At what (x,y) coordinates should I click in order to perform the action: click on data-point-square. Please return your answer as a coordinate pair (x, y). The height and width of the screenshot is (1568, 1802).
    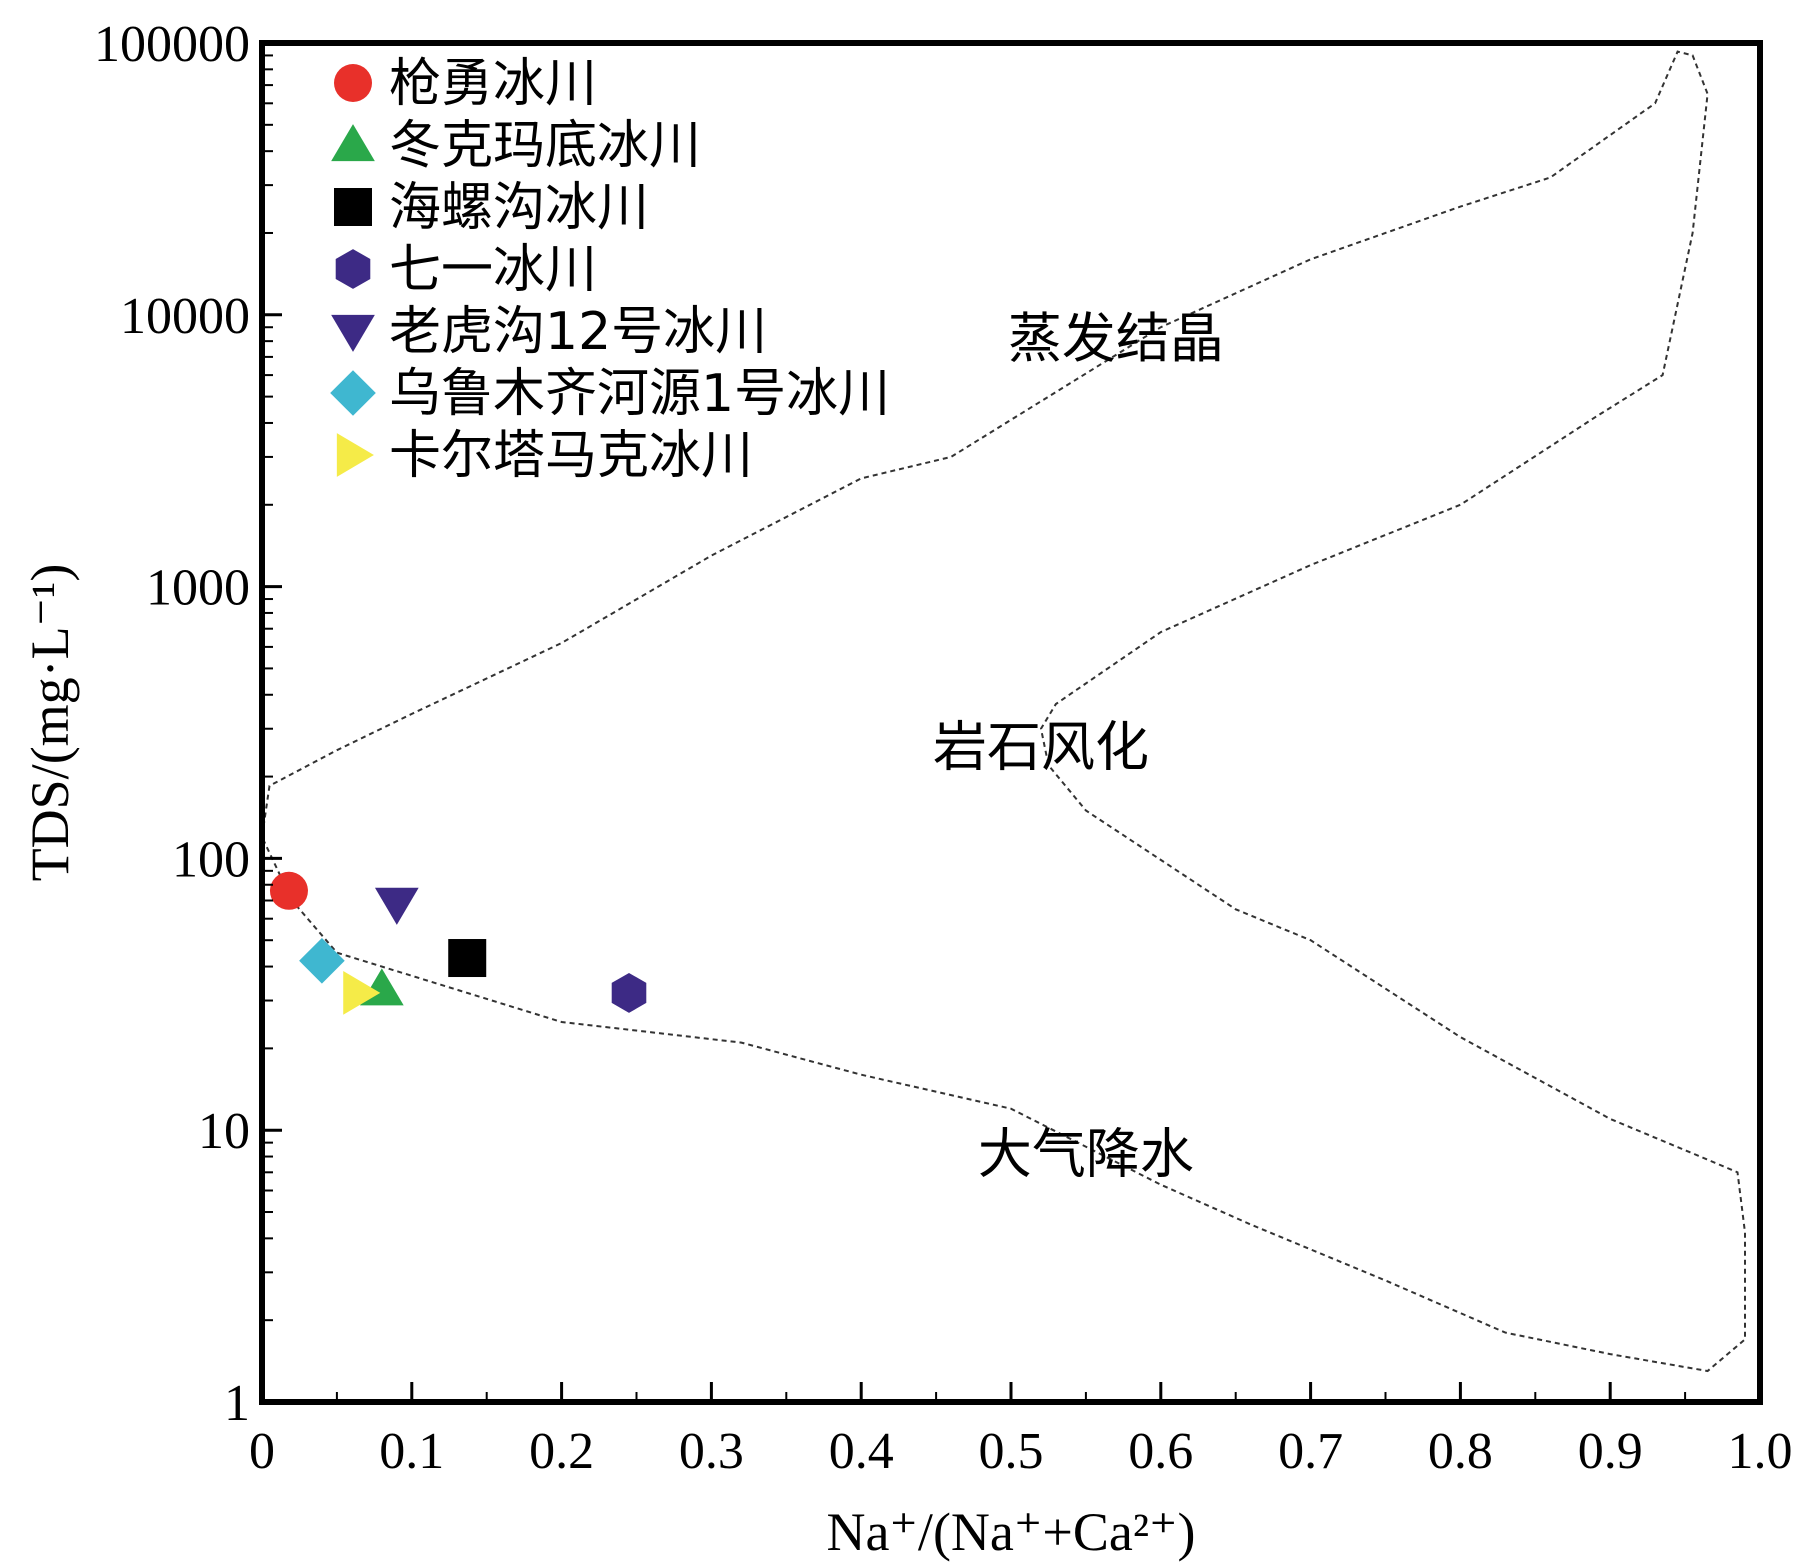
    Looking at the image, I should click on (467, 958).